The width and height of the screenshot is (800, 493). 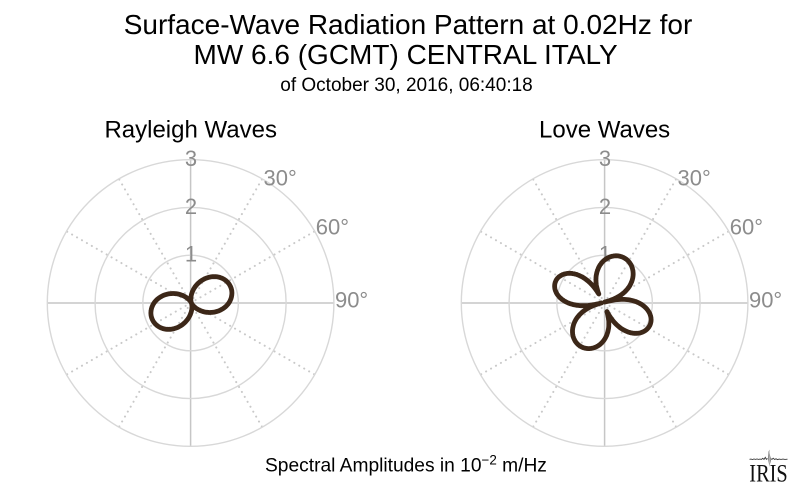 What do you see at coordinates (406, 54) in the screenshot?
I see `svg-text: MW 6.6 (GCMT) CENTRAL ITALY` at bounding box center [406, 54].